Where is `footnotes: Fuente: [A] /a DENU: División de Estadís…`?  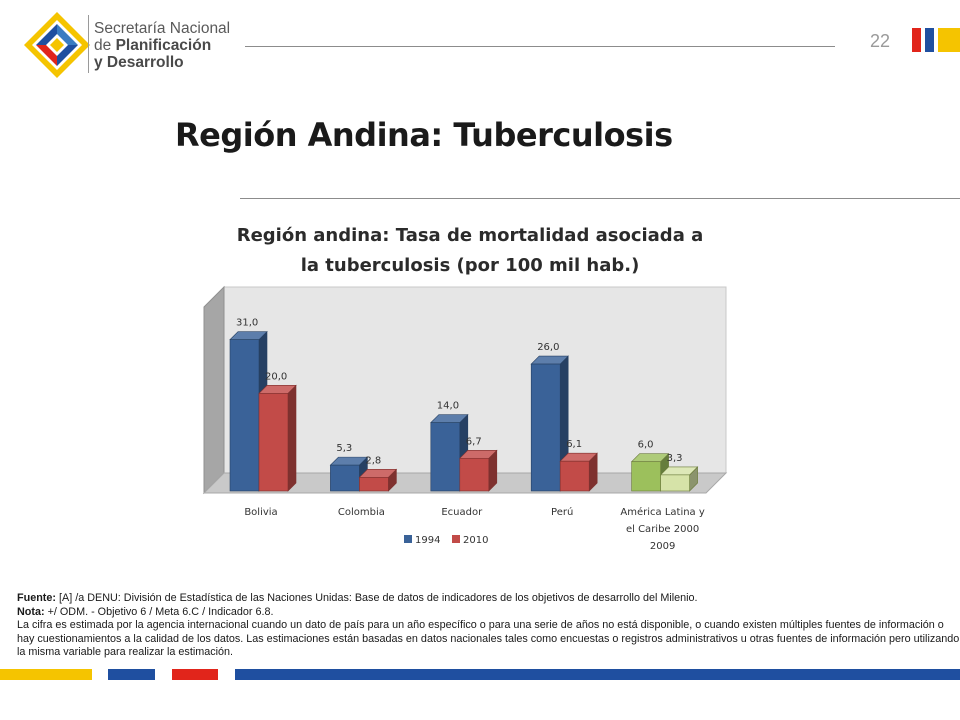
footnotes: Fuente: [A] /a DENU: División de Estadís… is located at coordinates (488, 626).